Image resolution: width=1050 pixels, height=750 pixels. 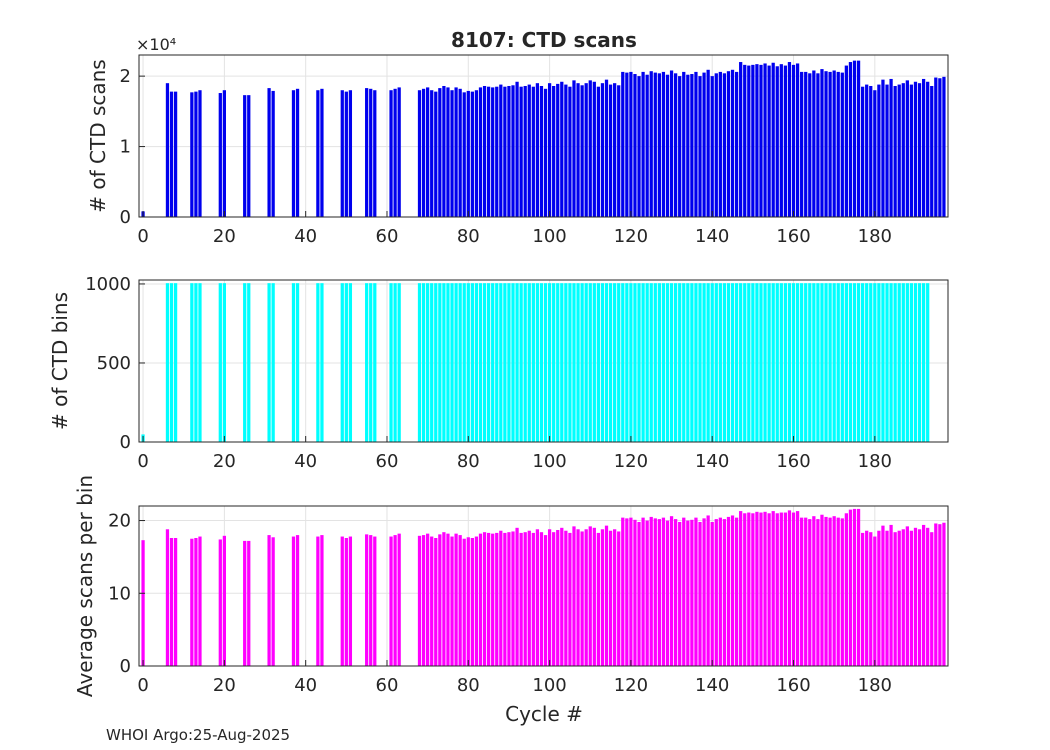 What do you see at coordinates (712, 685) in the screenshot?
I see `average-x-tick-label: 140` at bounding box center [712, 685].